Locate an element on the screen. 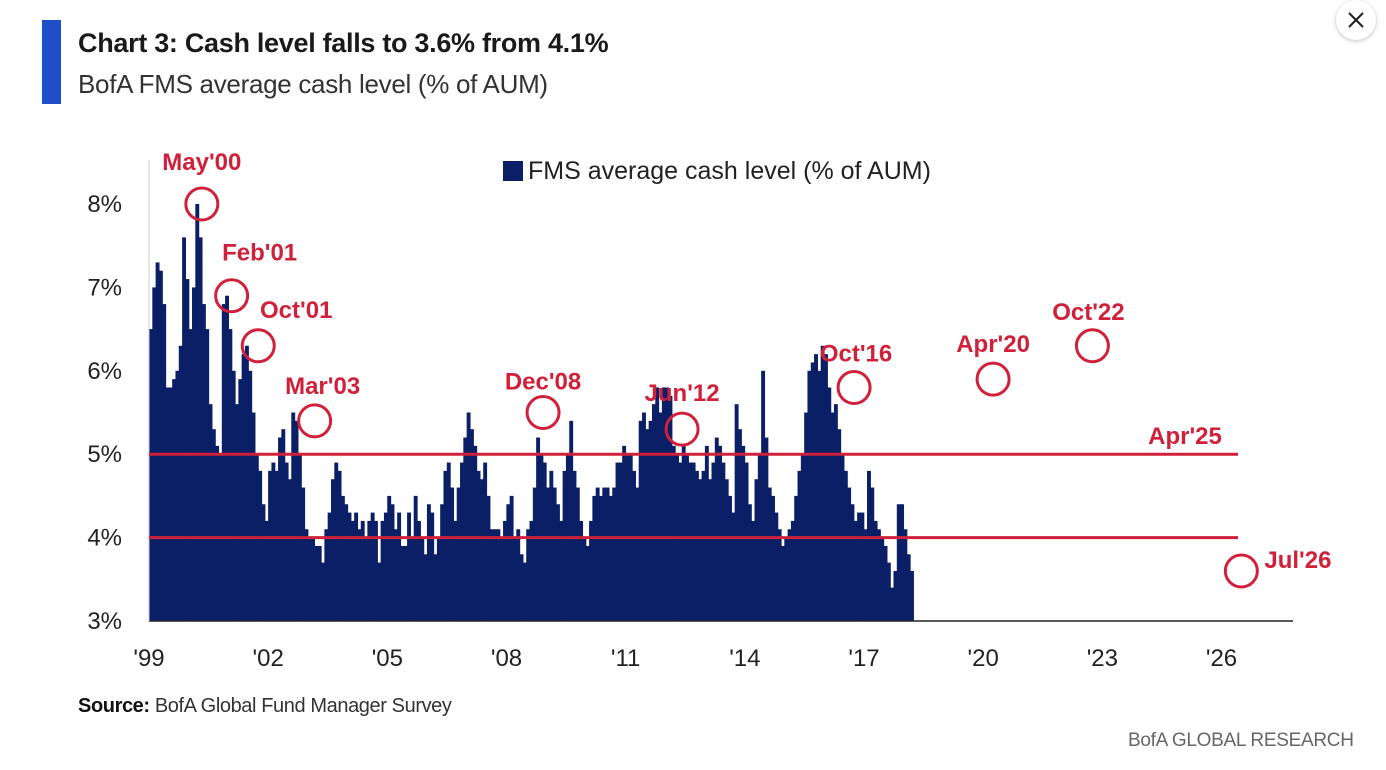 This screenshot has height=770, width=1386. annotation-label: Oct'01 is located at coordinates (296, 310).